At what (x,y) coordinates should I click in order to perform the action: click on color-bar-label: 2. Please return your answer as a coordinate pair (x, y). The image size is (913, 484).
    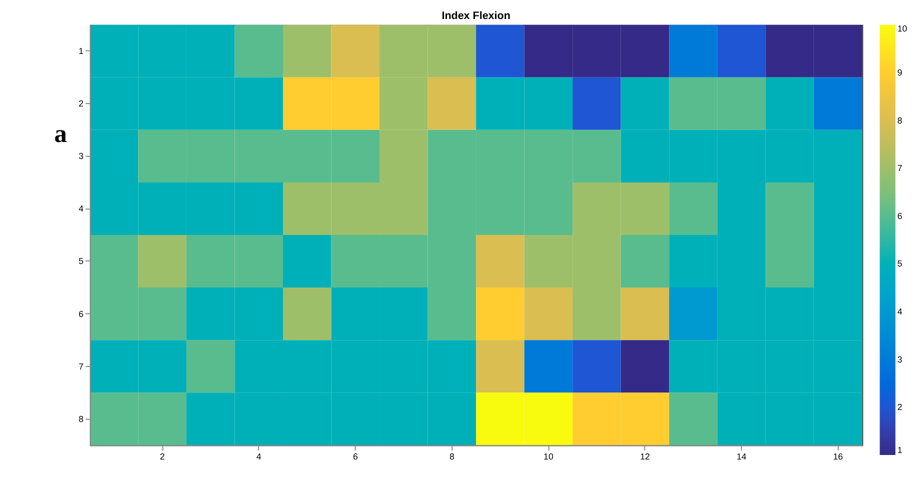
    Looking at the image, I should click on (899, 407).